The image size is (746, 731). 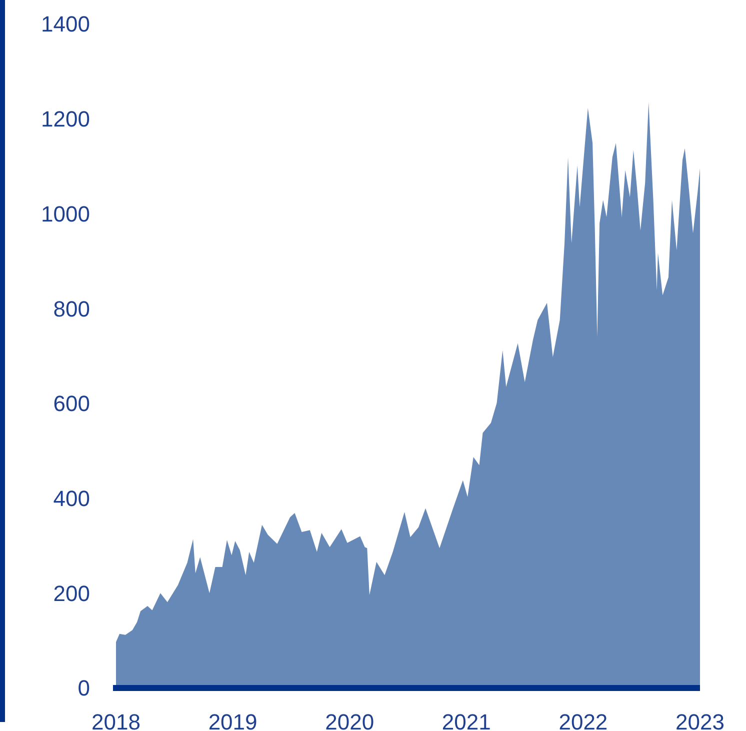 What do you see at coordinates (65, 24) in the screenshot?
I see `y-tick-label: 1400` at bounding box center [65, 24].